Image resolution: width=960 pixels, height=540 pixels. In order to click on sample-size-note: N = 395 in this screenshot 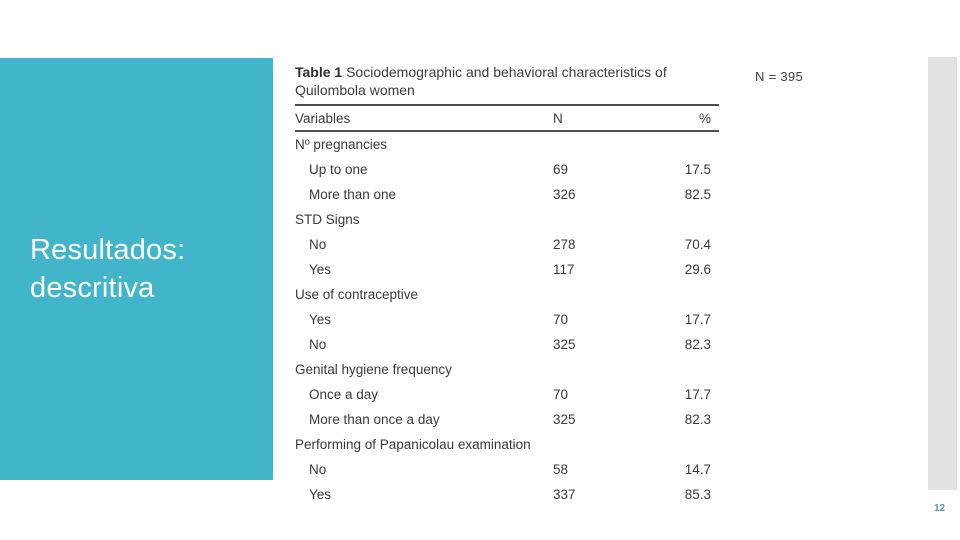, I will do `click(779, 76)`.